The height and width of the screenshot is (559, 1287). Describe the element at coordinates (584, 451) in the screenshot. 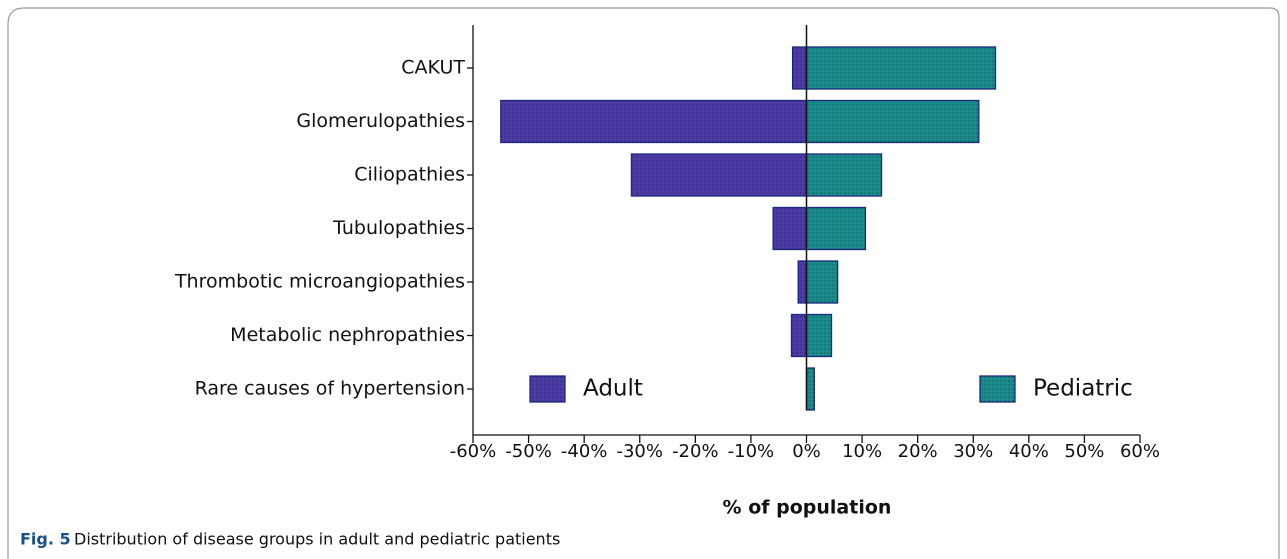

I see `x-tick-label: -40%` at that location.